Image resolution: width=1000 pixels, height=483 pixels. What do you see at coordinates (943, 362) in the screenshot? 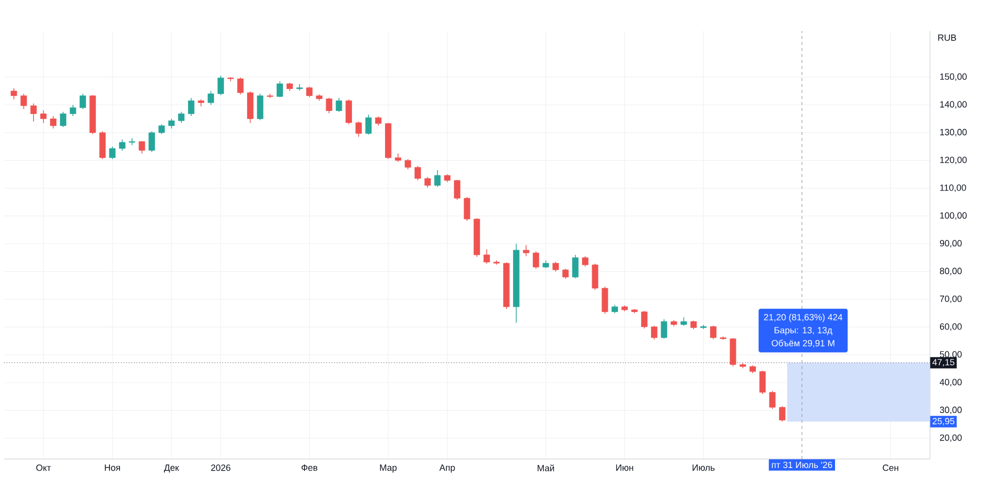
I see `ref-line-label: 47,15` at bounding box center [943, 362].